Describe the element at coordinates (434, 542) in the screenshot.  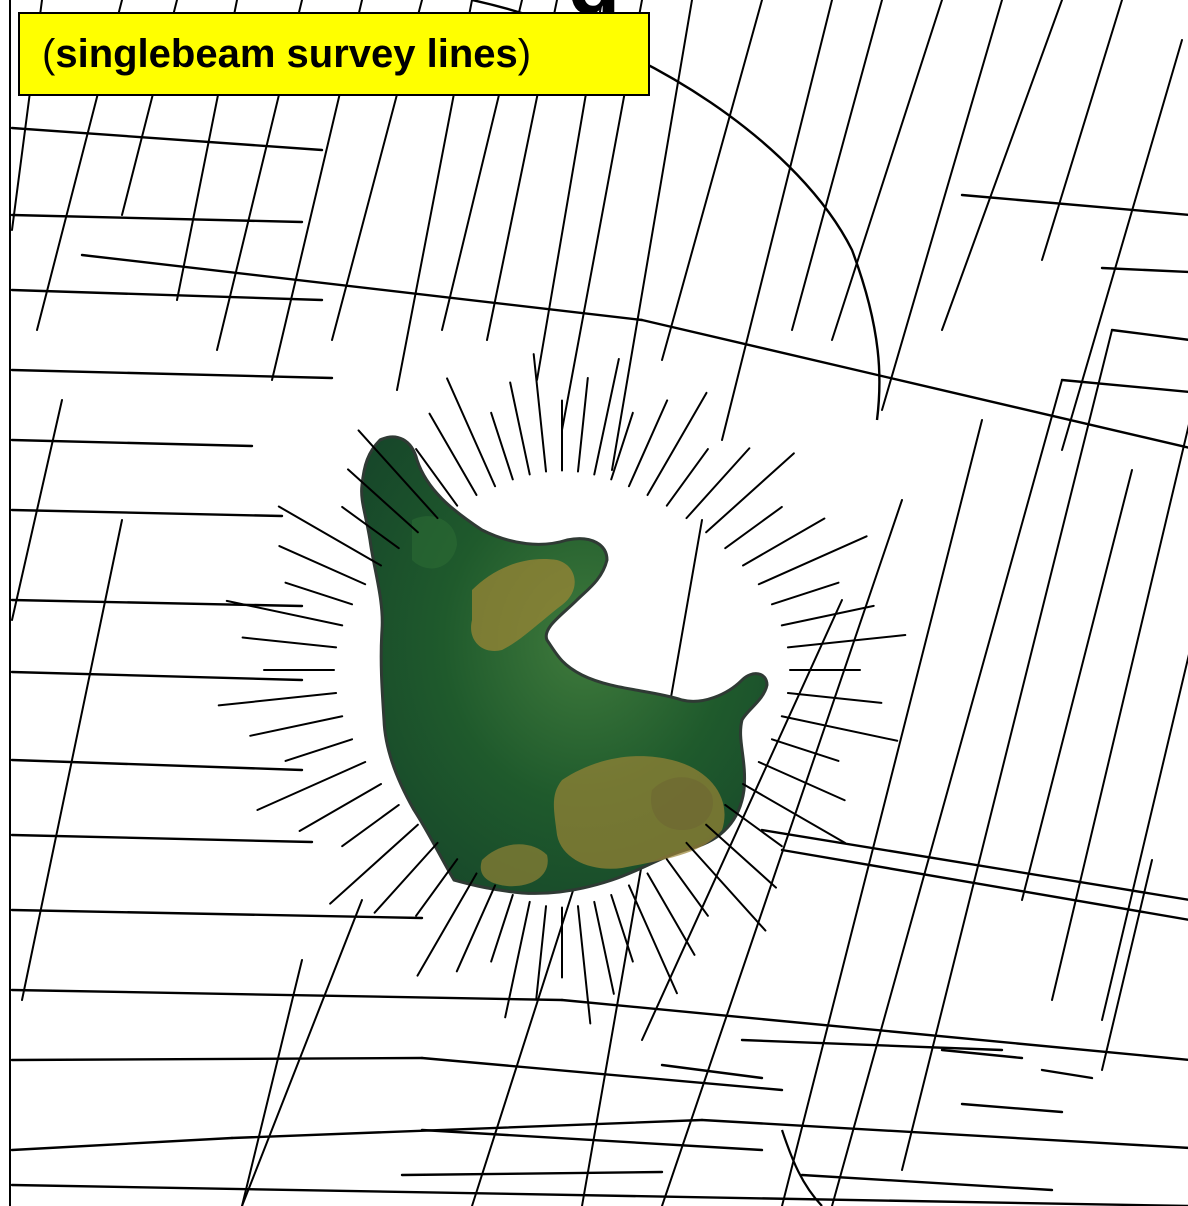
I see `island-ridge-patch` at that location.